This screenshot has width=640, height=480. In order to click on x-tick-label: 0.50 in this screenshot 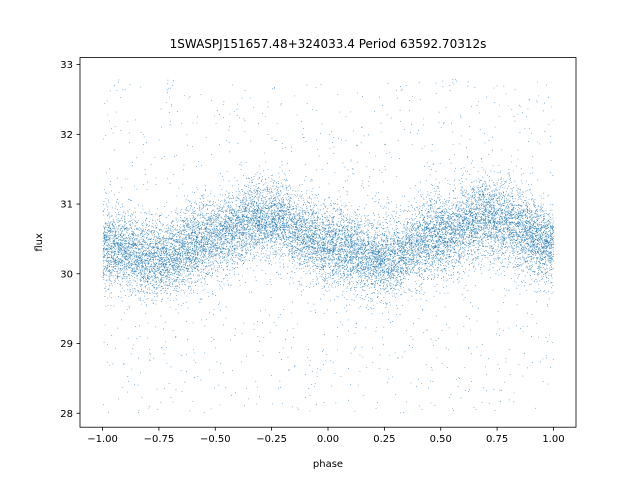, I will do `click(441, 439)`.